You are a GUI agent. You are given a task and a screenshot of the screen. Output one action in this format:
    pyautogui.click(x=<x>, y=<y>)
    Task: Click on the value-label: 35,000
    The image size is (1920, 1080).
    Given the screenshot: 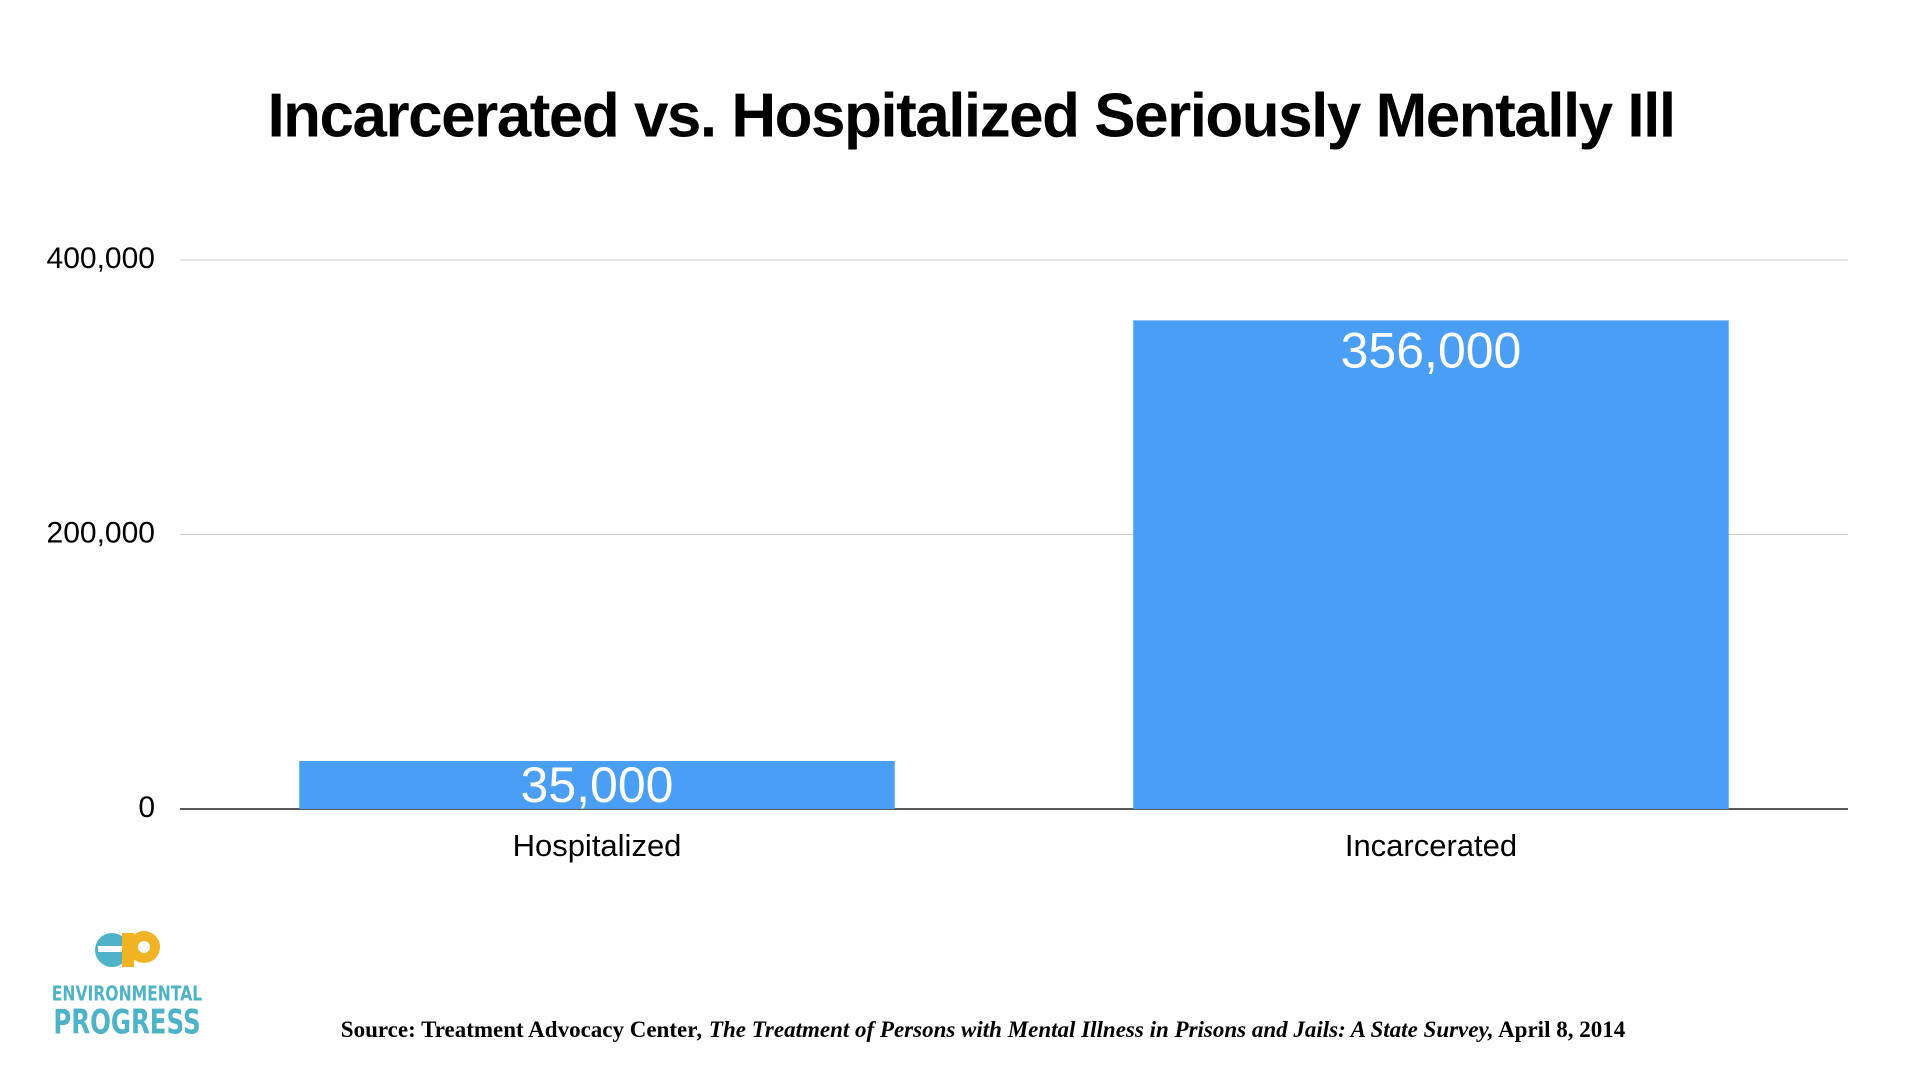 What is the action you would take?
    pyautogui.click(x=597, y=785)
    